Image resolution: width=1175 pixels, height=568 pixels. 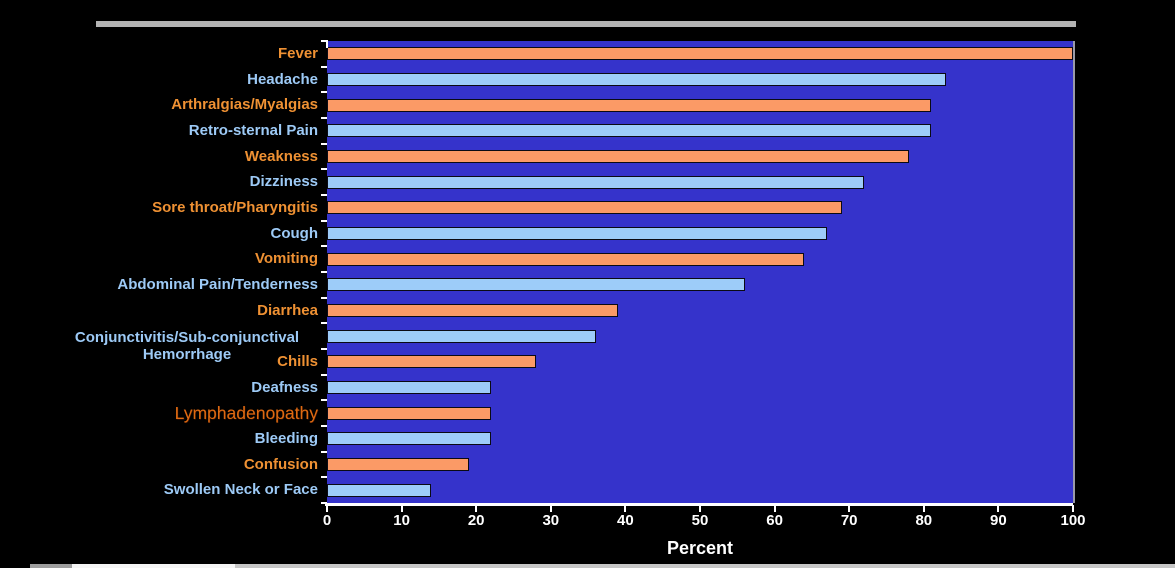 What do you see at coordinates (401, 520) in the screenshot?
I see `x-axis-tick-label: 10` at bounding box center [401, 520].